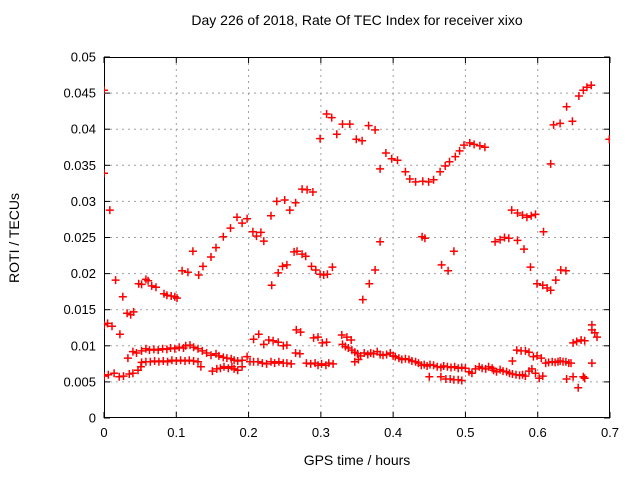  I want to click on svg-text: 0.6, so click(538, 432).